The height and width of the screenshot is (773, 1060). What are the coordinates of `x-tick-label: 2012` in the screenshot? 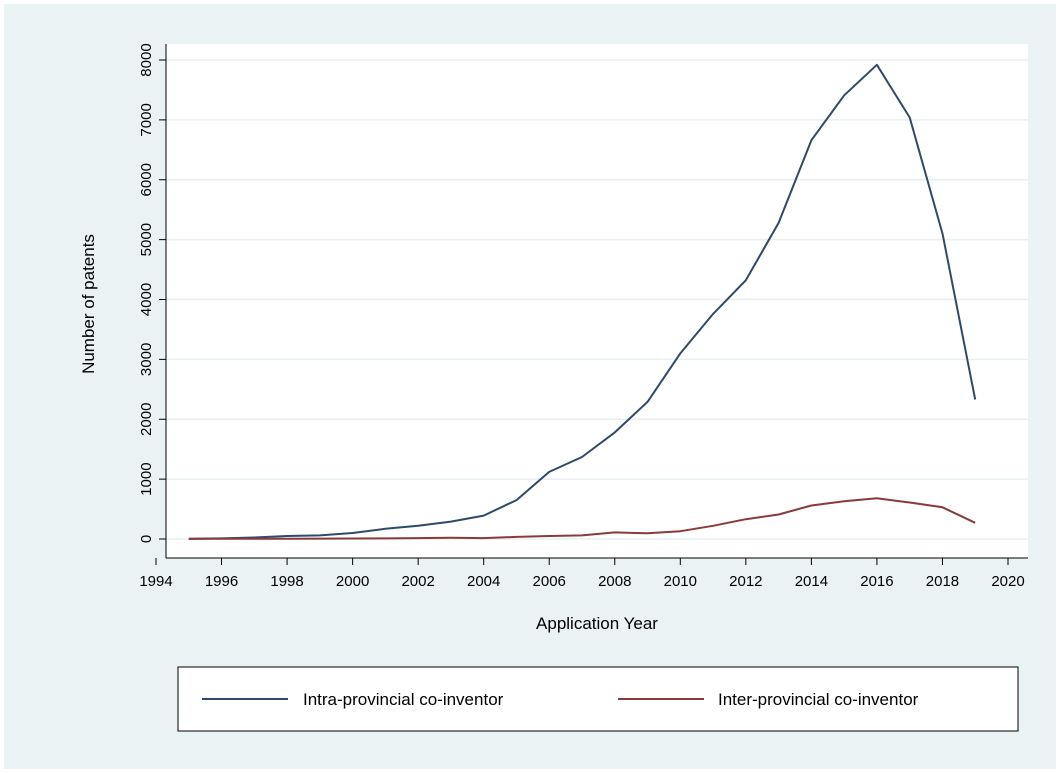 It's located at (745, 581).